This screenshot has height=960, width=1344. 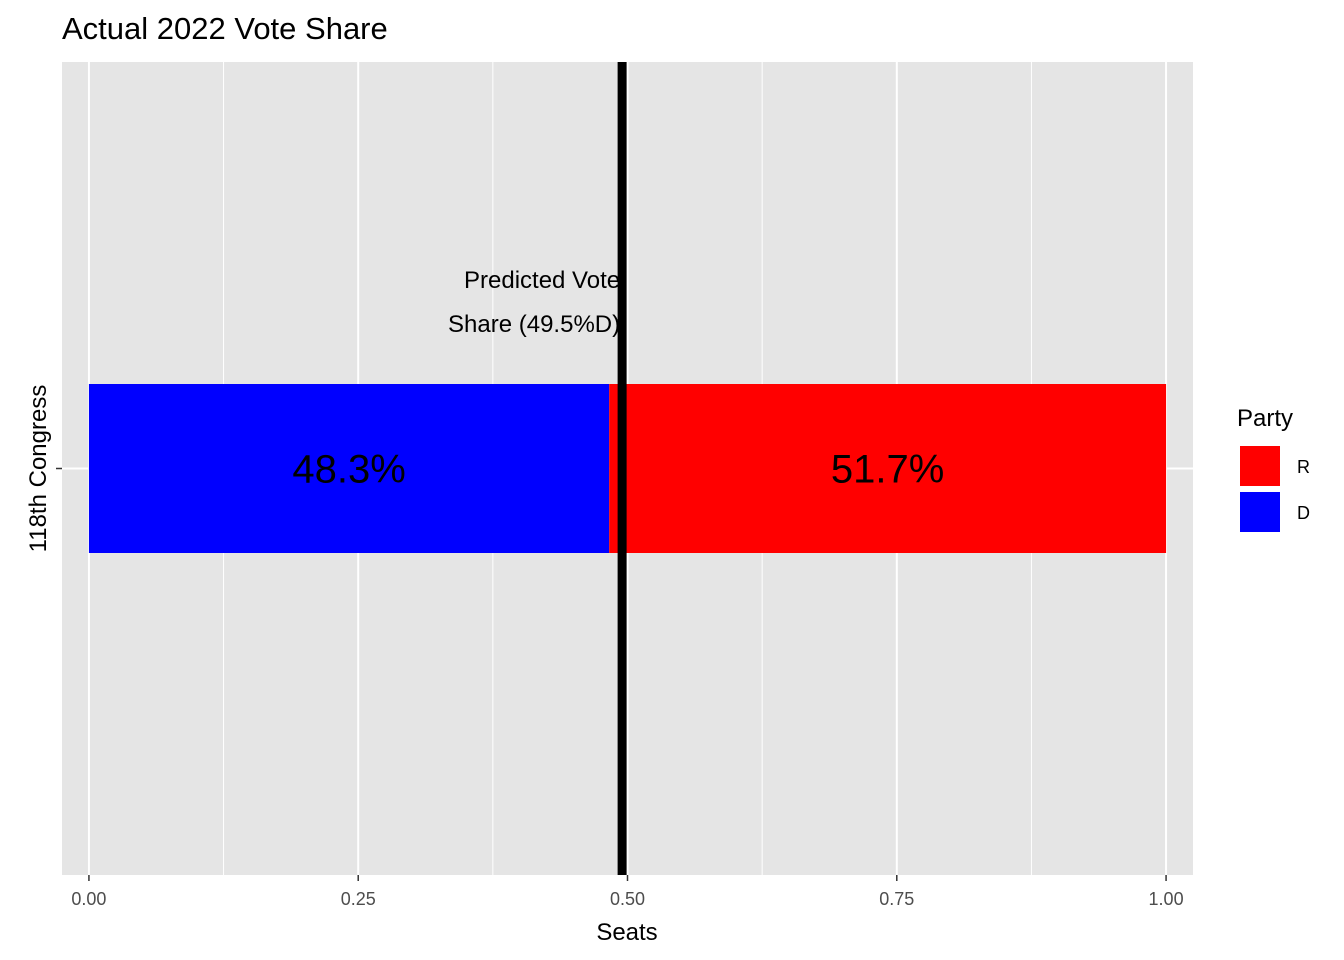 I want to click on x-tick-label: 0.25, so click(x=358, y=899).